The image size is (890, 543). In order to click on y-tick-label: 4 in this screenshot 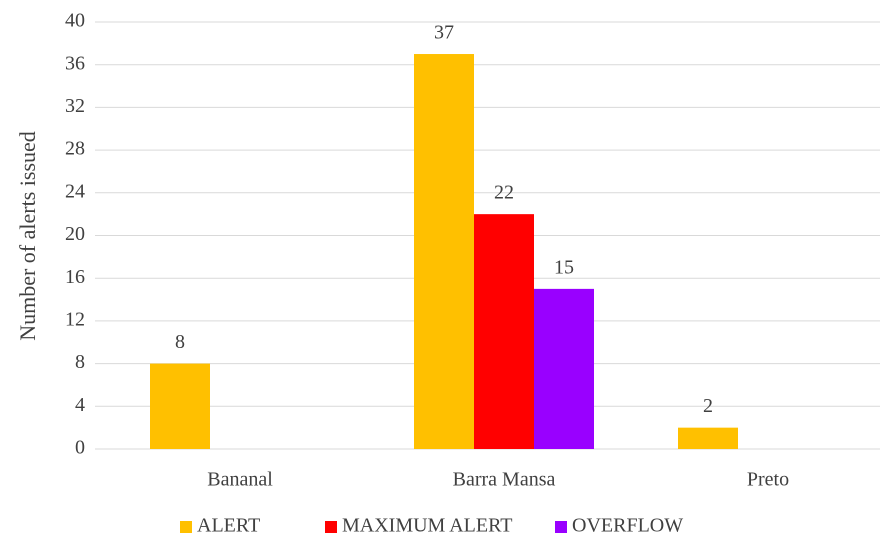, I will do `click(80, 405)`.